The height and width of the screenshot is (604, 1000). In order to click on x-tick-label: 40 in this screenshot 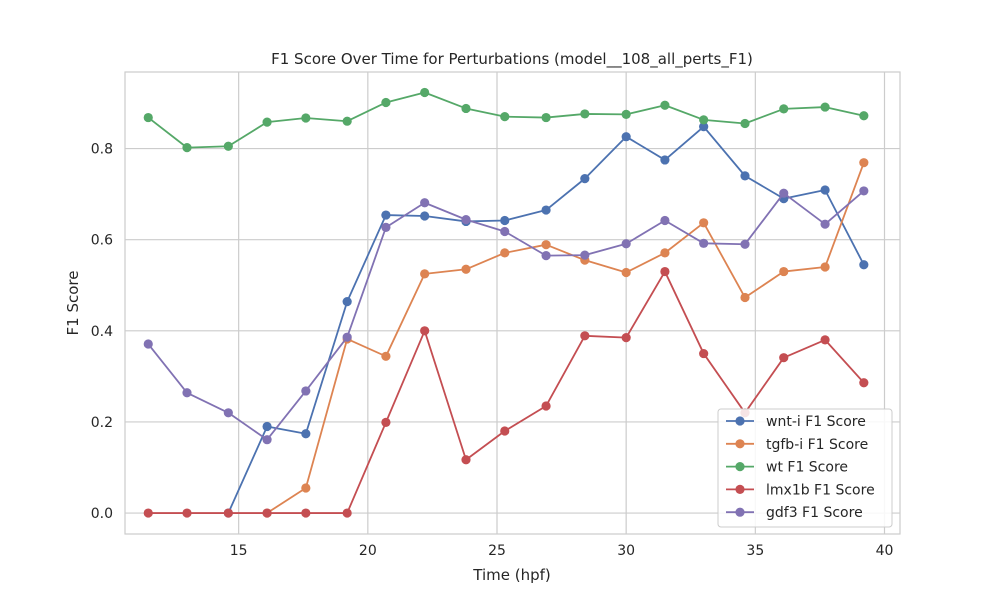, I will do `click(885, 551)`.